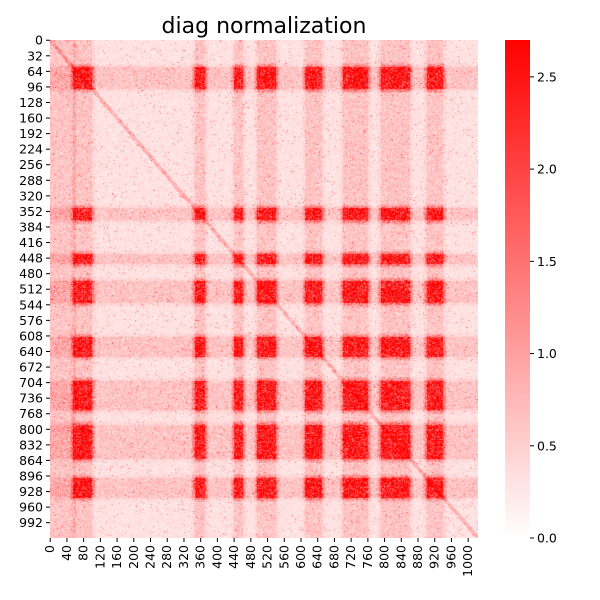  What do you see at coordinates (367, 557) in the screenshot?
I see `x-tick-label: 760` at bounding box center [367, 557].